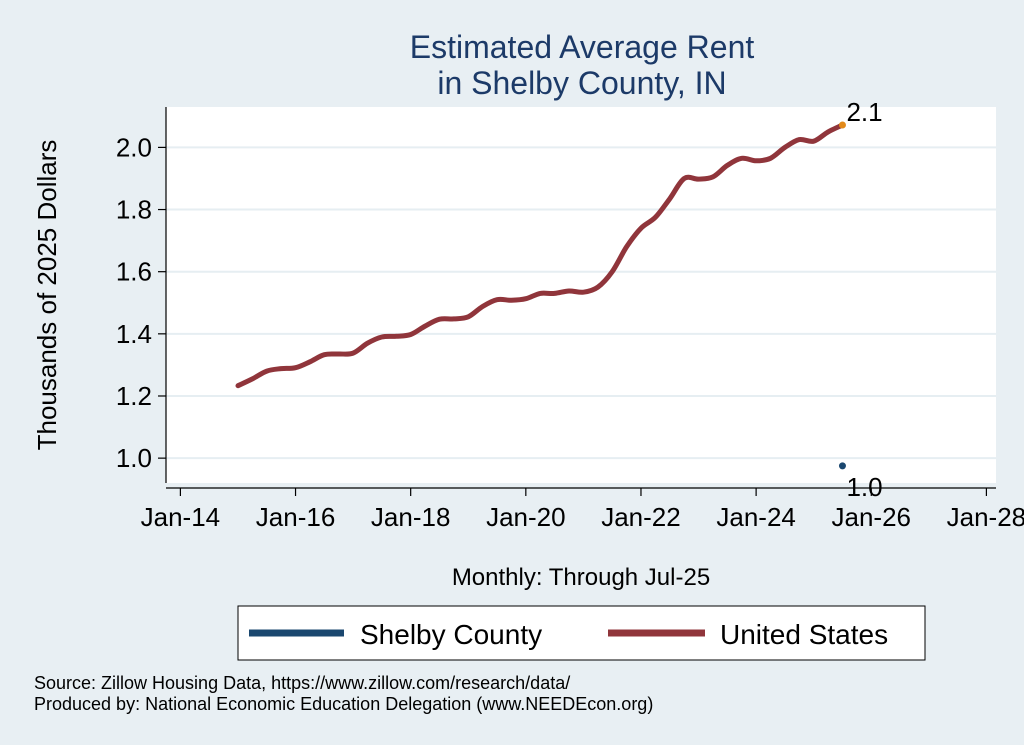  Describe the element at coordinates (641, 517) in the screenshot. I see `x-tick-label: Jan-22` at that location.